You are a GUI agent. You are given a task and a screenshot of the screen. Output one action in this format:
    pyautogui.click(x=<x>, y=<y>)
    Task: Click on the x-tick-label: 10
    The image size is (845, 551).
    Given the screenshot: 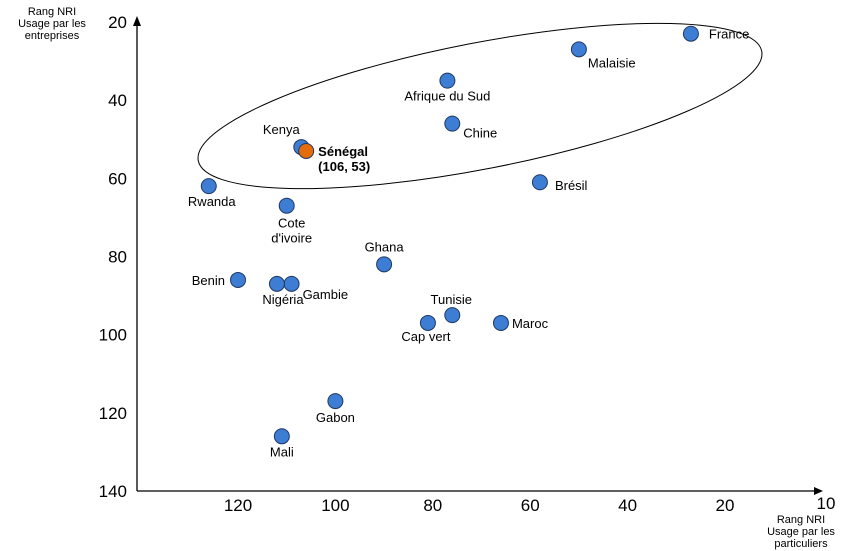 What is the action you would take?
    pyautogui.click(x=826, y=503)
    